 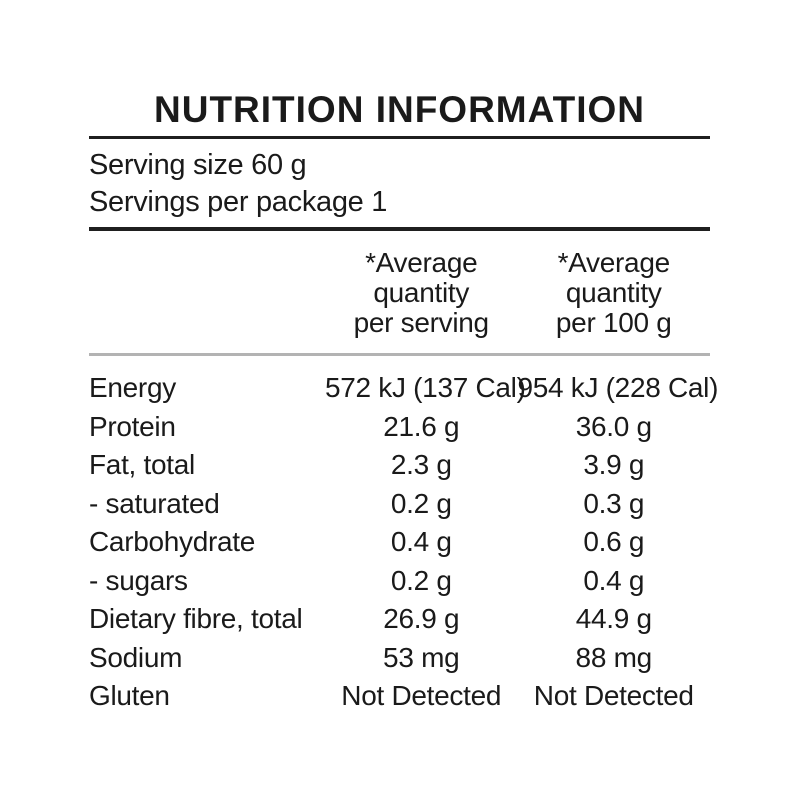 I want to click on row-value-per-serving: 2.3 g, so click(x=421, y=464).